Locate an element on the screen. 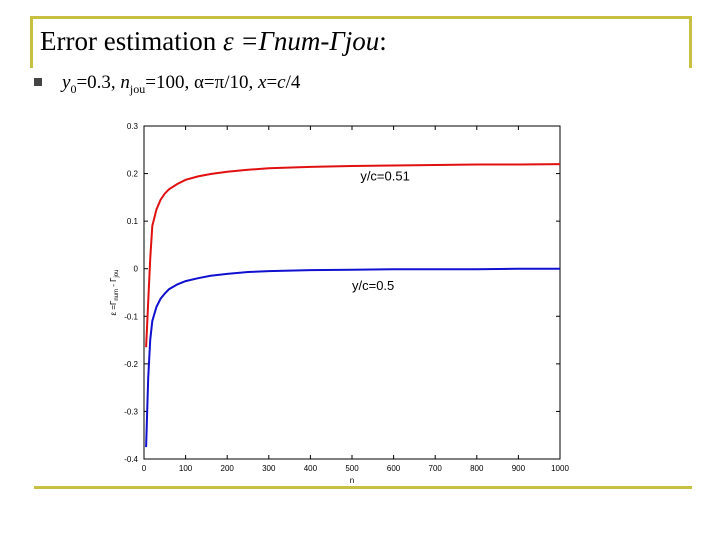 This screenshot has width=720, height=540. y-tick-label: 0.2 is located at coordinates (133, 174).